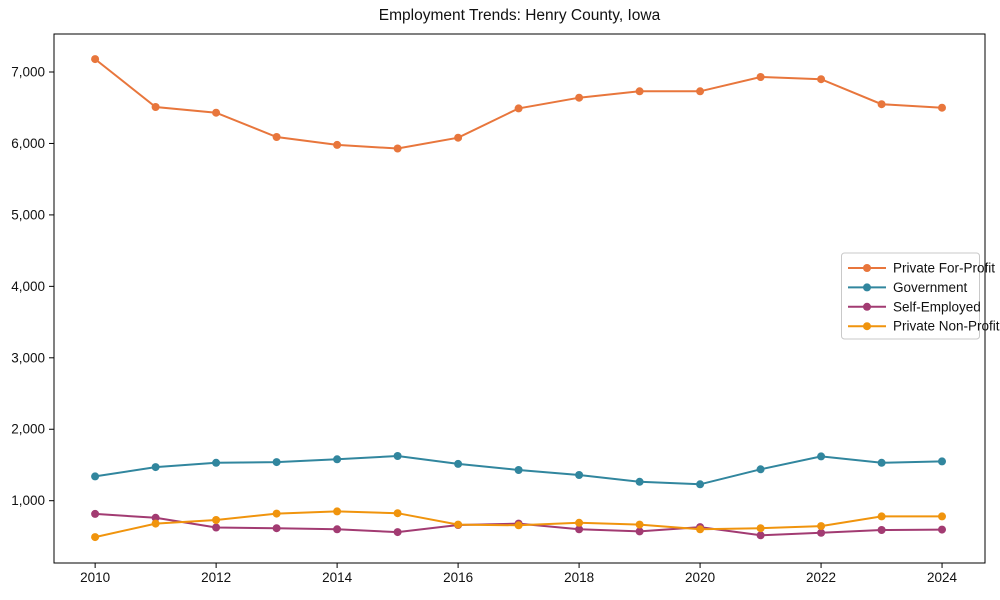  What do you see at coordinates (28, 72) in the screenshot?
I see `y-tick-label: 7,000` at bounding box center [28, 72].